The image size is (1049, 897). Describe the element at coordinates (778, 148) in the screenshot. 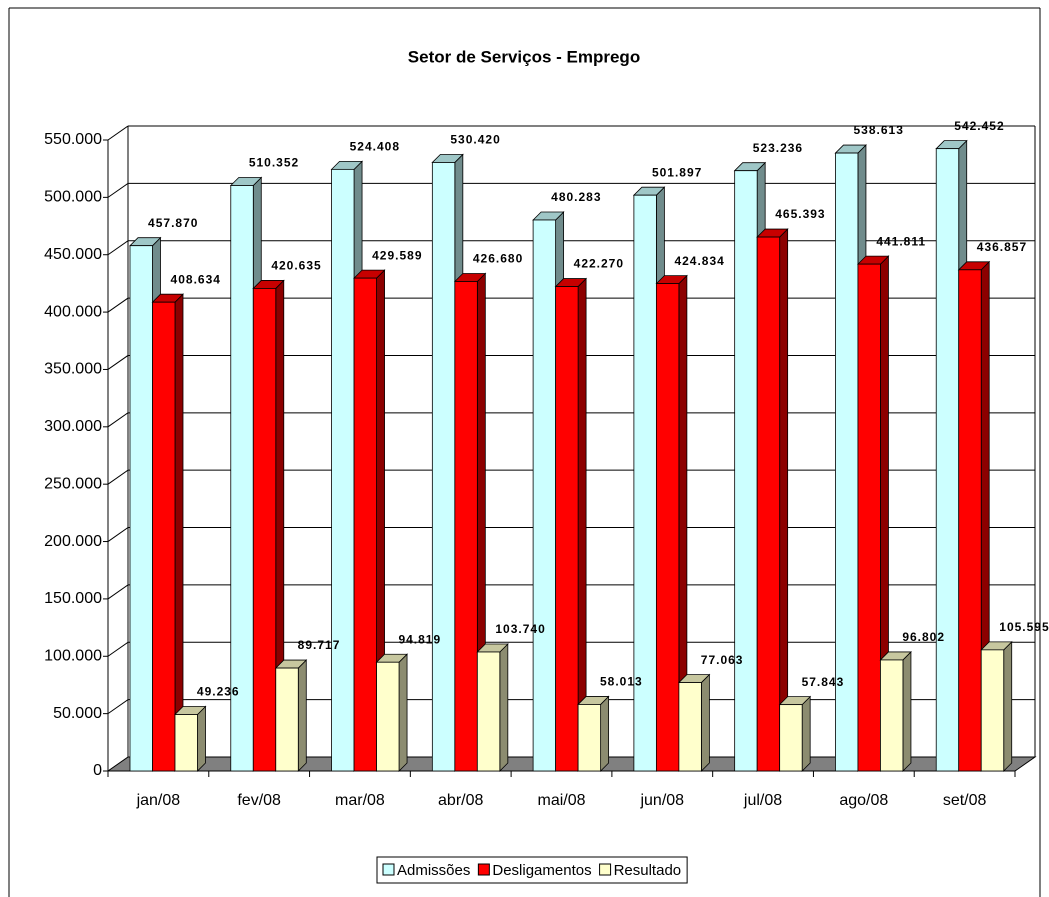

I see `value-label: 523.236` at that location.